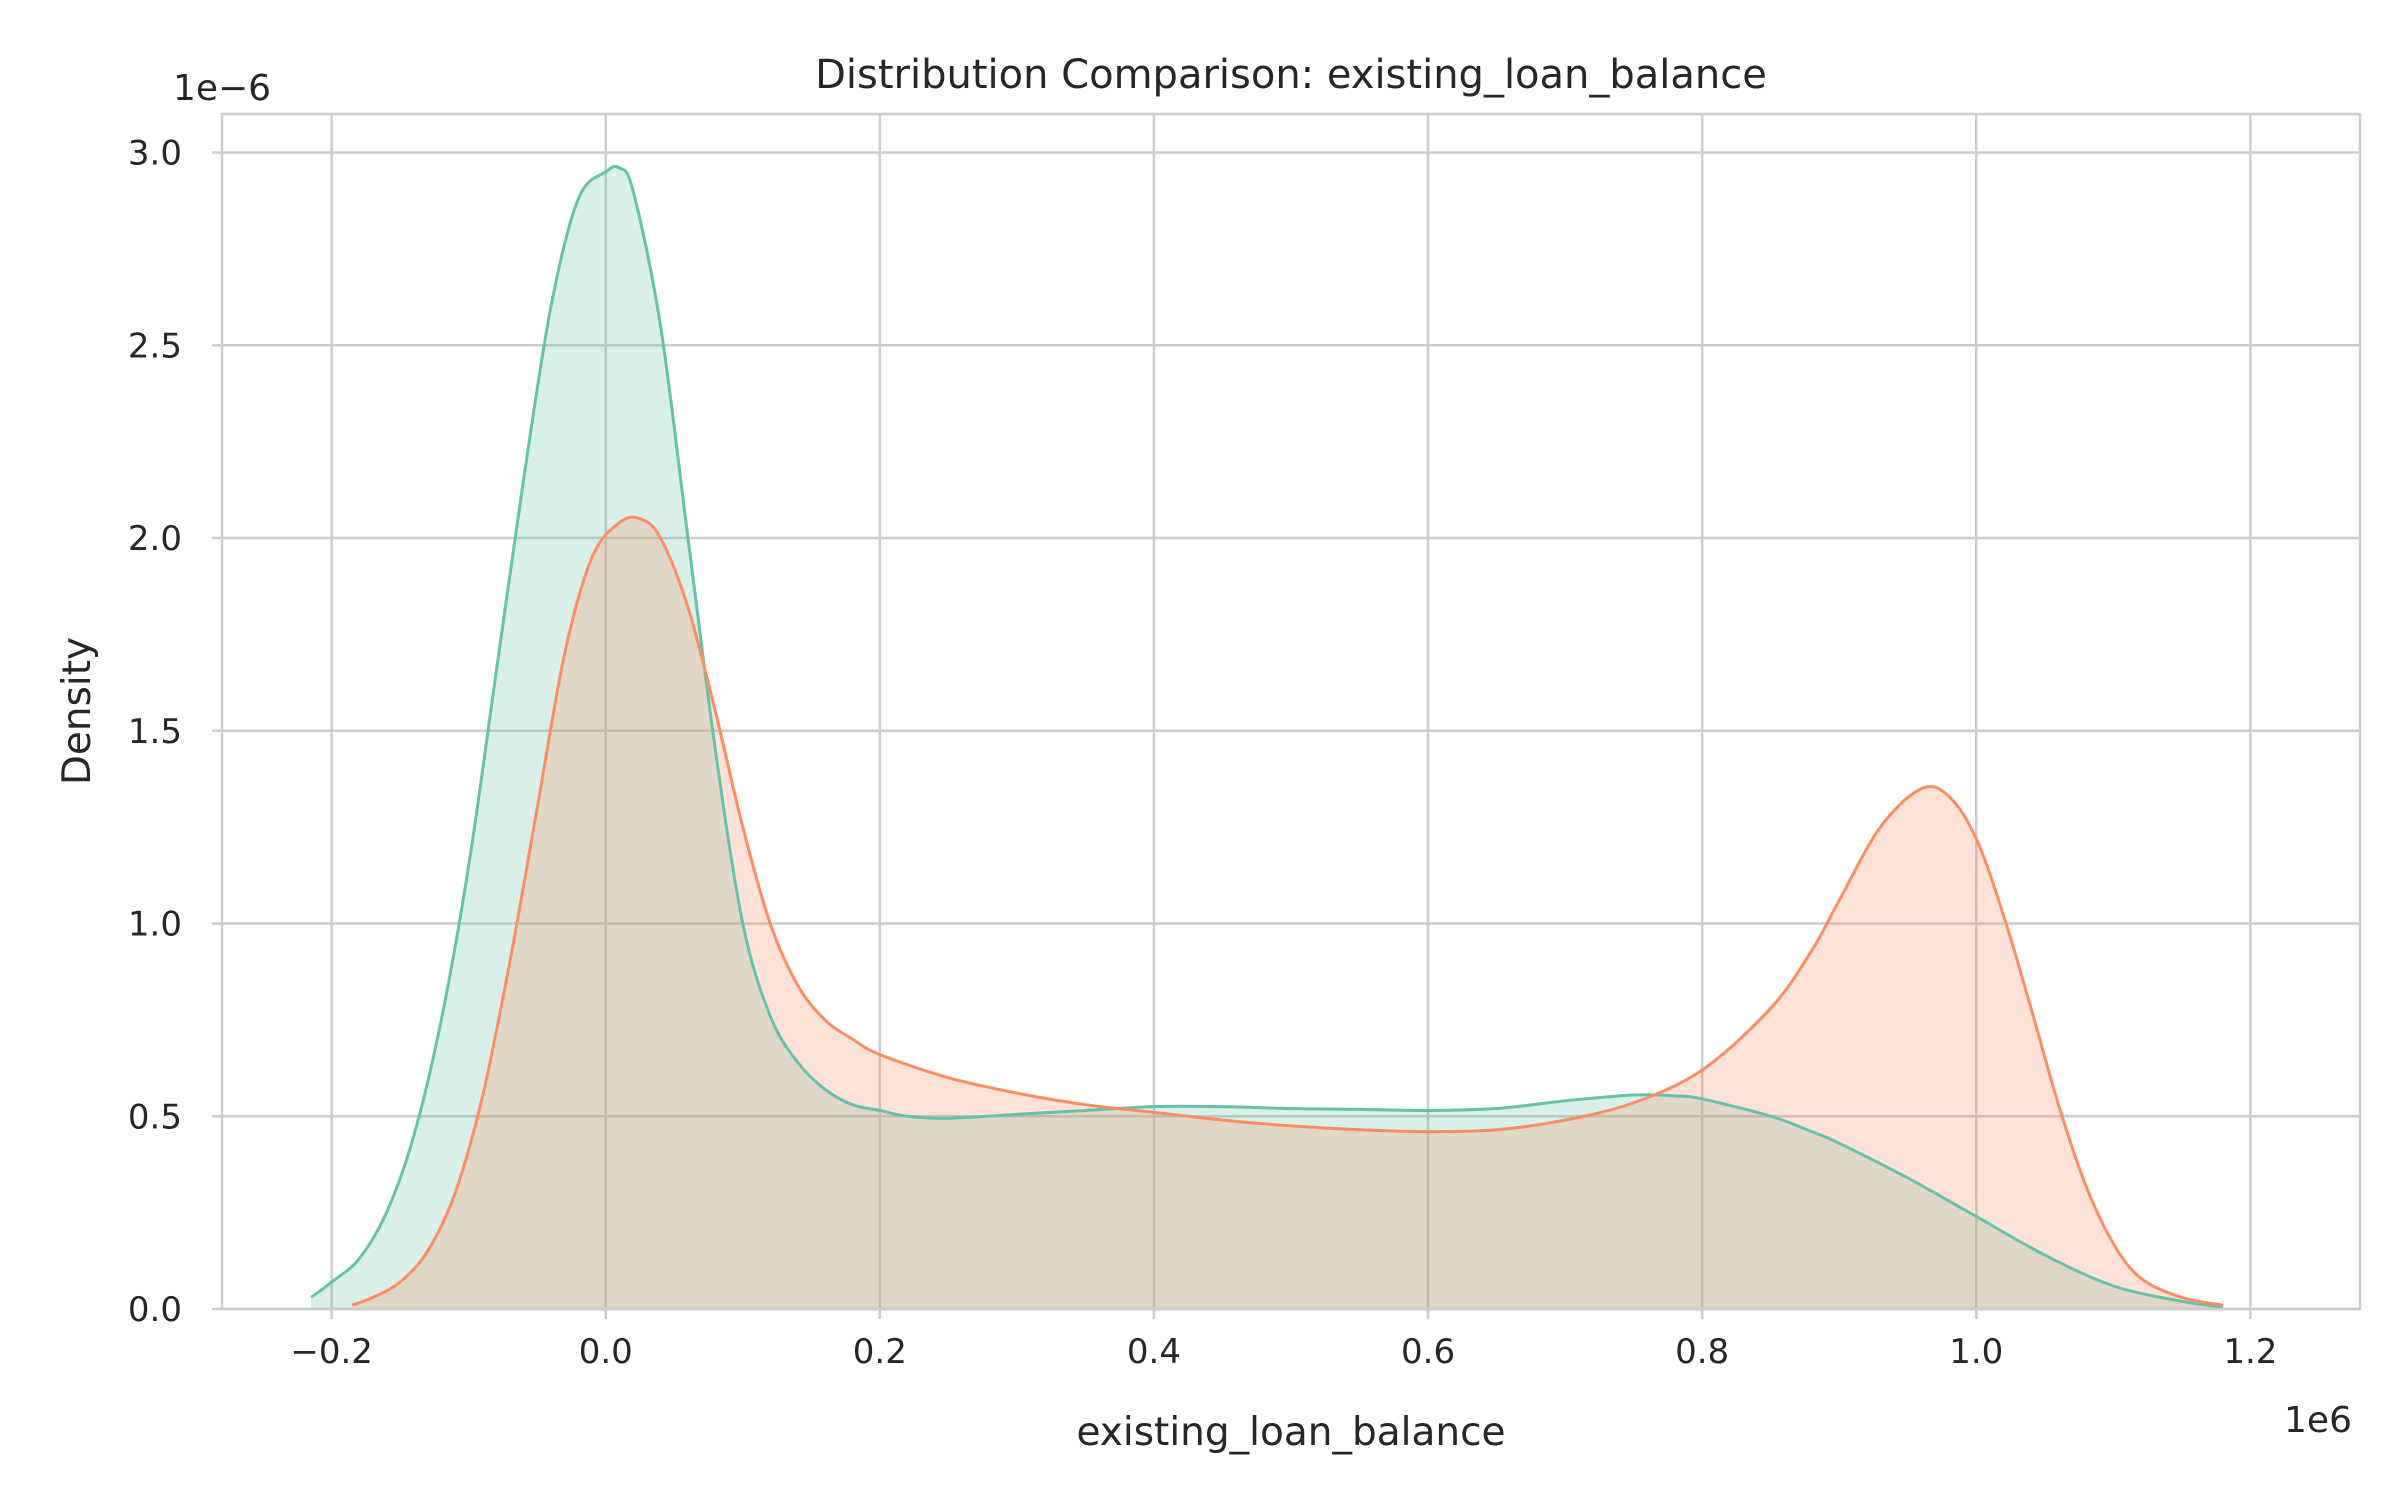  What do you see at coordinates (2250, 1352) in the screenshot?
I see `x-tick-label: 1.2` at bounding box center [2250, 1352].